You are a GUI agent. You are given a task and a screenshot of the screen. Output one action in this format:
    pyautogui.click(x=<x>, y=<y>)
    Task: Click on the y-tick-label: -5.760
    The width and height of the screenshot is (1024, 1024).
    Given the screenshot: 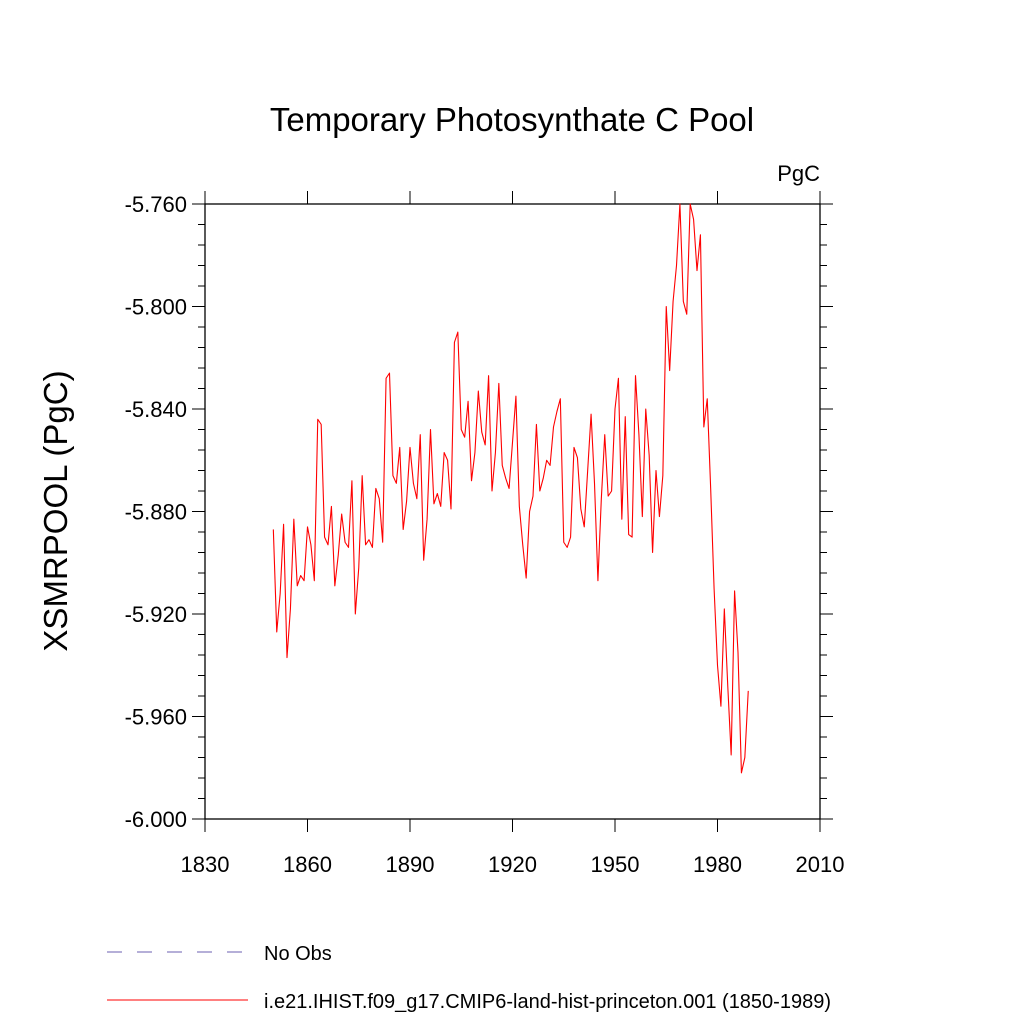 What is the action you would take?
    pyautogui.click(x=156, y=204)
    